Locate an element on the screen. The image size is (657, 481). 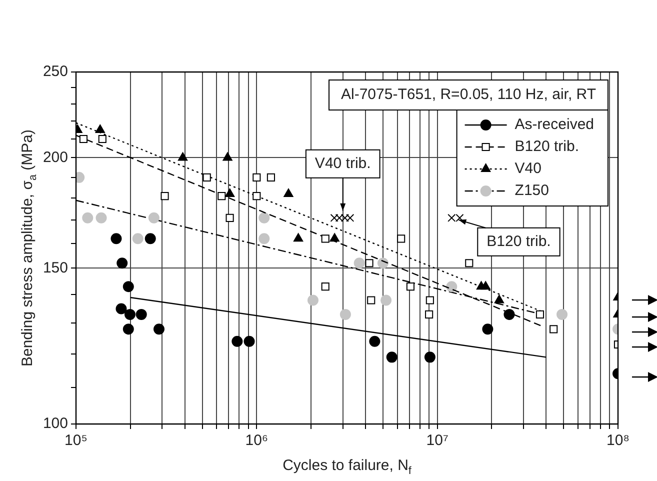
legend-label: Z150 is located at coordinates (532, 191).